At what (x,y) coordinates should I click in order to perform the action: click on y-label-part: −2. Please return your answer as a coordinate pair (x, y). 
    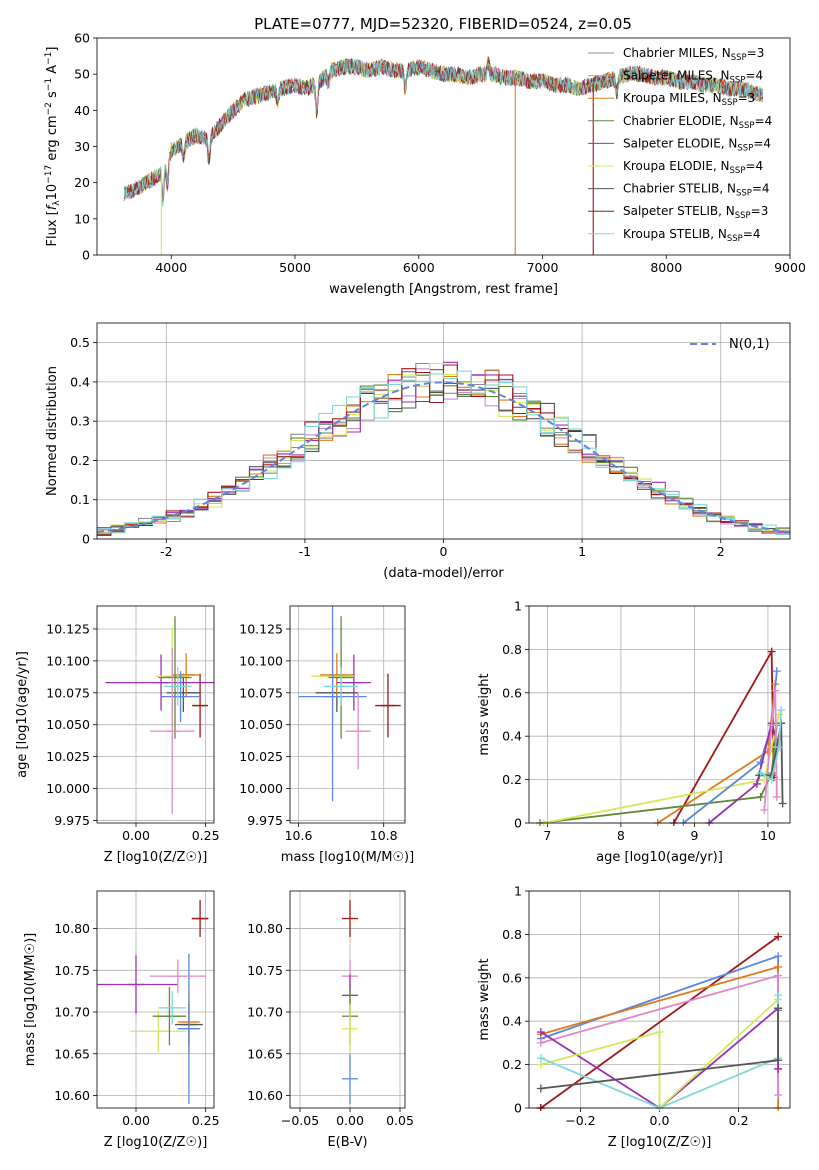
    Looking at the image, I should click on (49, 108).